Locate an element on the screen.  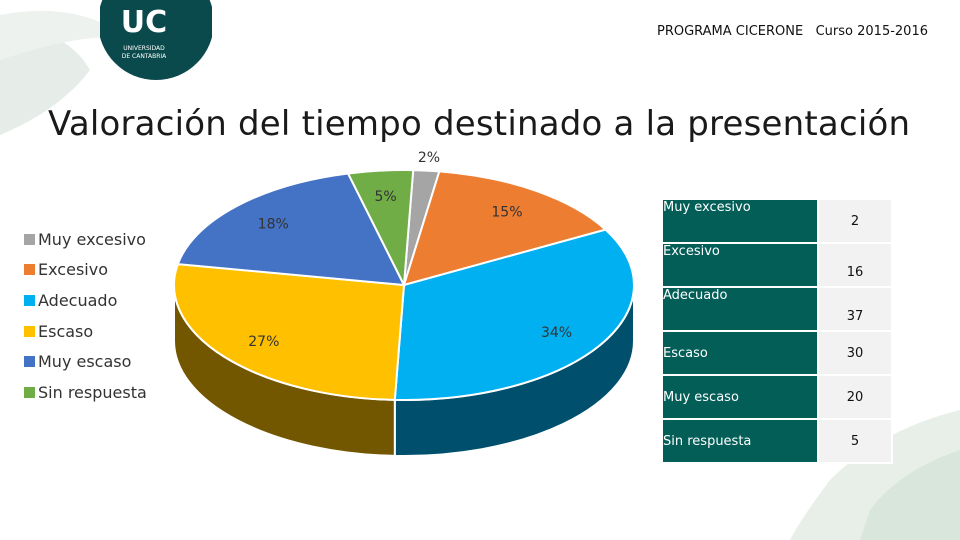
logo-subtext-1: UNIVERSIDAD is located at coordinates (144, 48).